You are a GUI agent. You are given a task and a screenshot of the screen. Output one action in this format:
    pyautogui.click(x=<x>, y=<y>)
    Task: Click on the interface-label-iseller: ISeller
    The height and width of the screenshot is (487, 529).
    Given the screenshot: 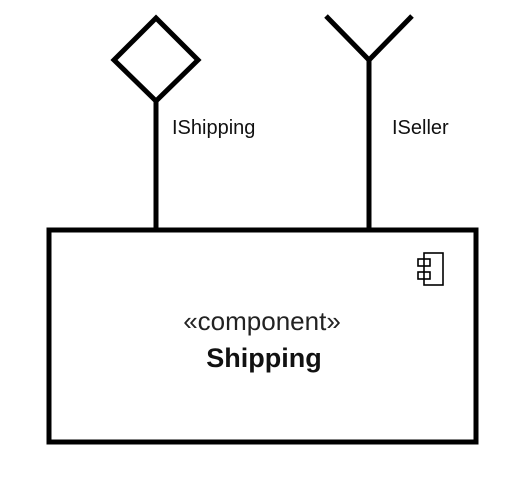 What is the action you would take?
    pyautogui.click(x=420, y=128)
    